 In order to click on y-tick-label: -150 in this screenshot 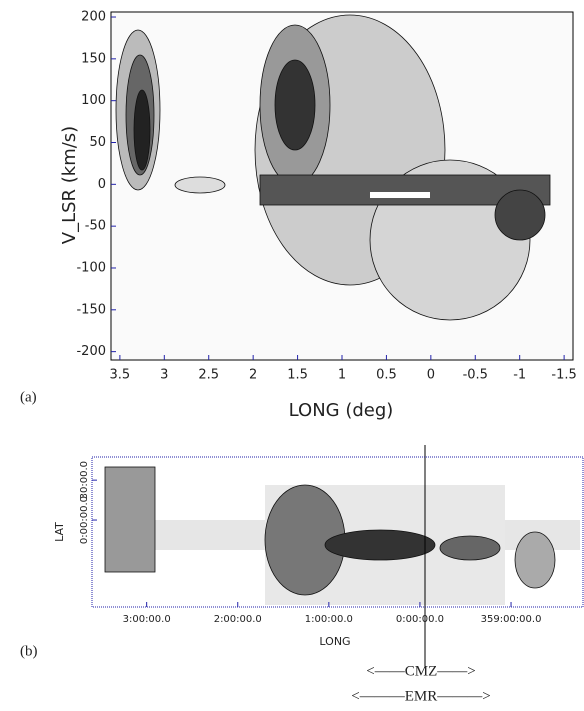, I will do `click(91, 309)`.